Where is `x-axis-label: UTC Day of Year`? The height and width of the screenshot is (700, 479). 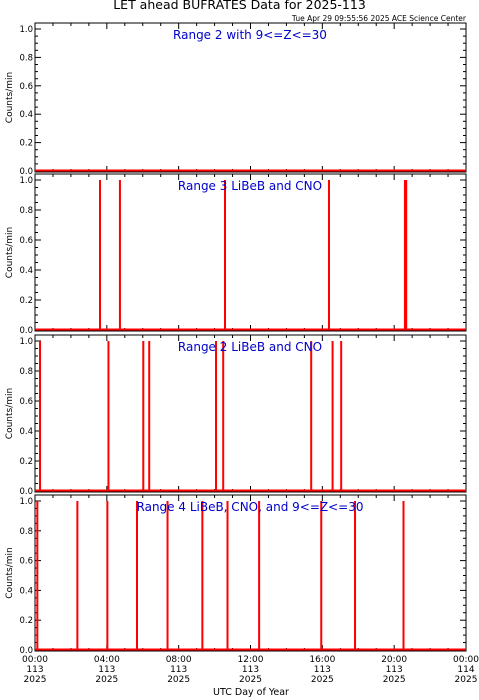 x-axis-label: UTC Day of Year is located at coordinates (251, 692).